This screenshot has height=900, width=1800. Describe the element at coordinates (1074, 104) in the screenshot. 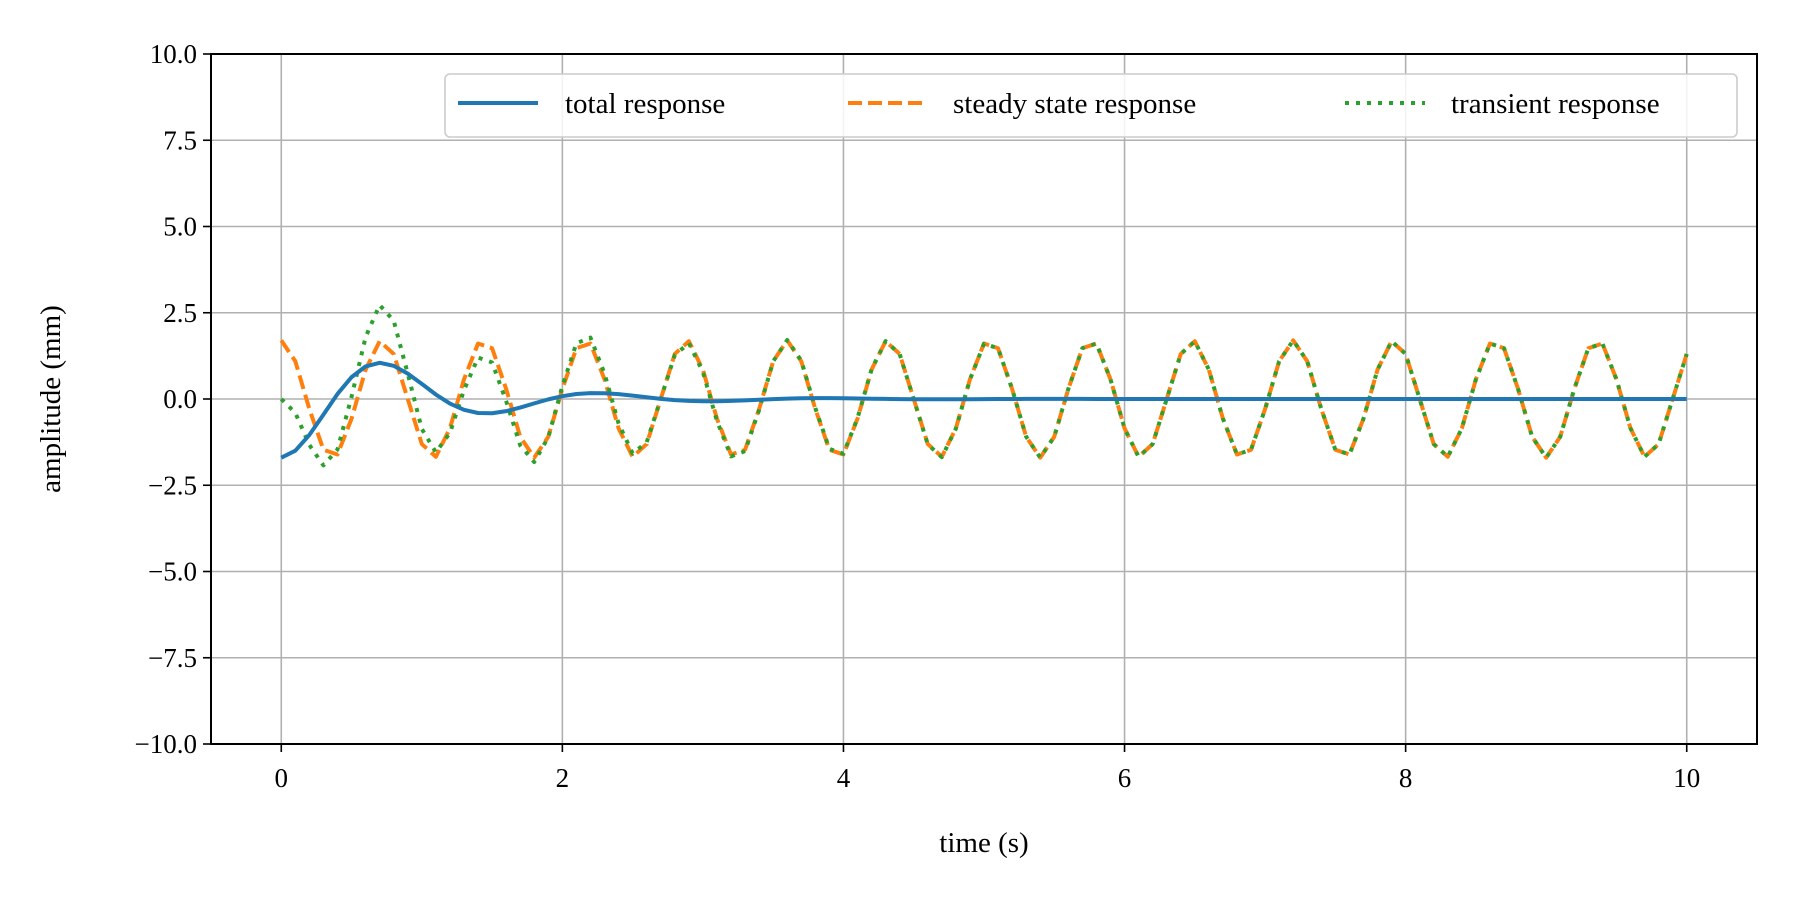

I see `legend-label-steady: steady state response` at that location.